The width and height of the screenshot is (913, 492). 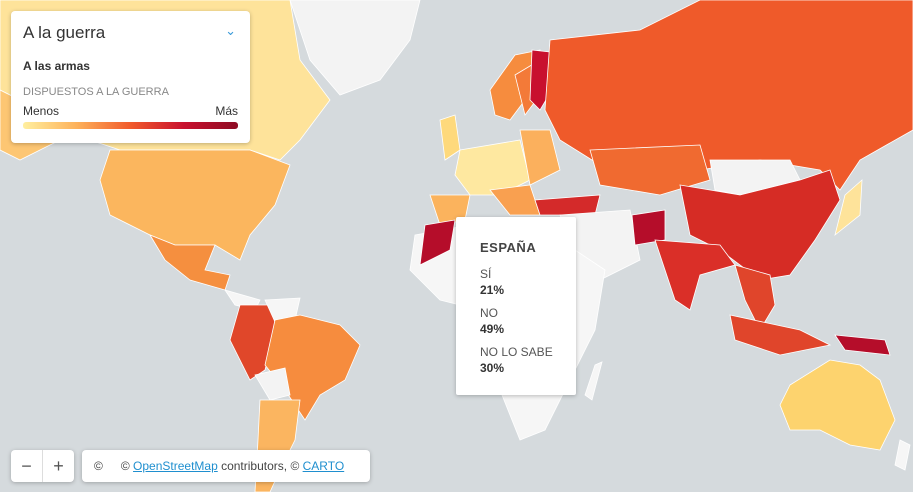 I want to click on scale-high: Más, so click(x=226, y=111).